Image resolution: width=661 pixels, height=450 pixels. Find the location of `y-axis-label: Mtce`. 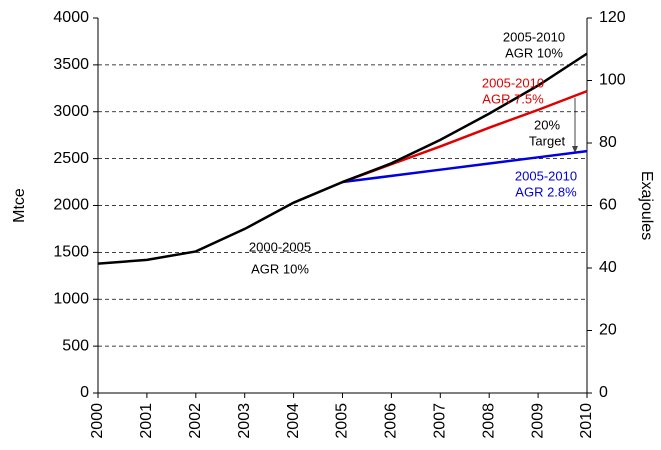

y-axis-label: Mtce is located at coordinates (19, 205).